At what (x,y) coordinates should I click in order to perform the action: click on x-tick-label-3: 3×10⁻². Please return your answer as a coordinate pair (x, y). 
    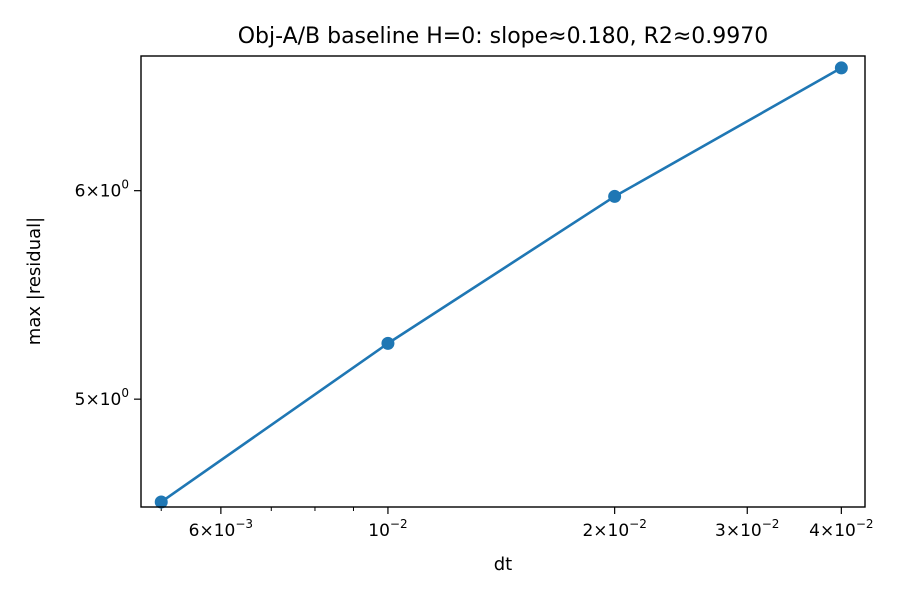
    Looking at the image, I should click on (747, 529).